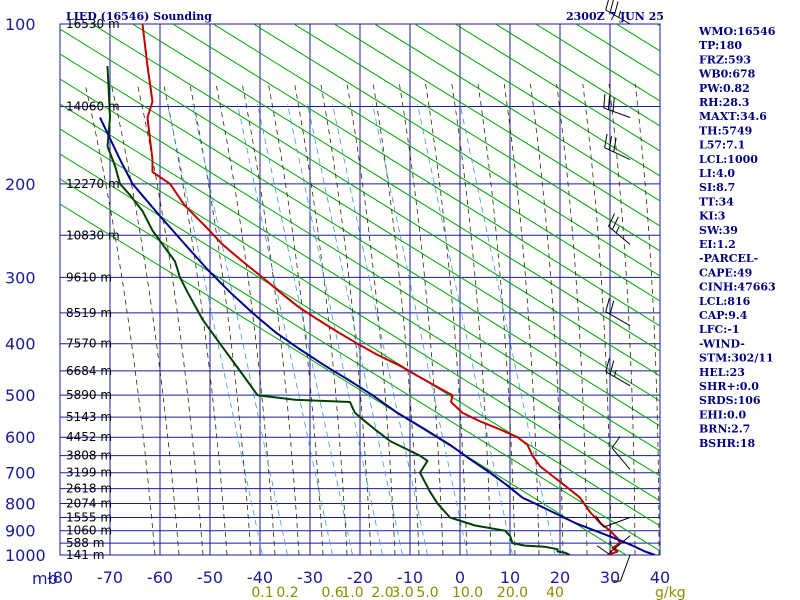  Describe the element at coordinates (467, 592) in the screenshot. I see `mixing-ratio-tick-label: 10.0` at that location.